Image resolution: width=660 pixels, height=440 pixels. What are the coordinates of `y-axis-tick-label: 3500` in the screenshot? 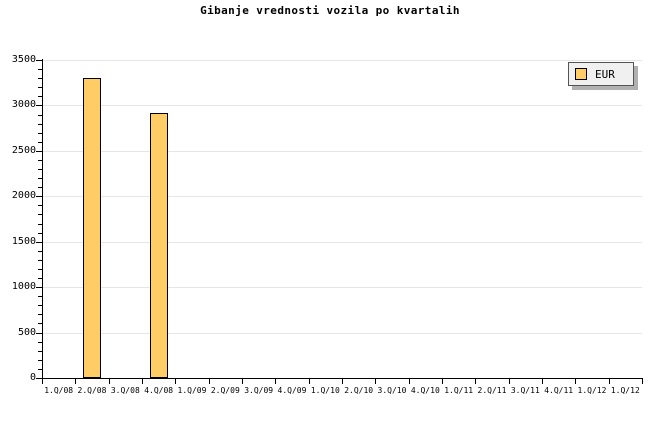 It's located at (23, 59).